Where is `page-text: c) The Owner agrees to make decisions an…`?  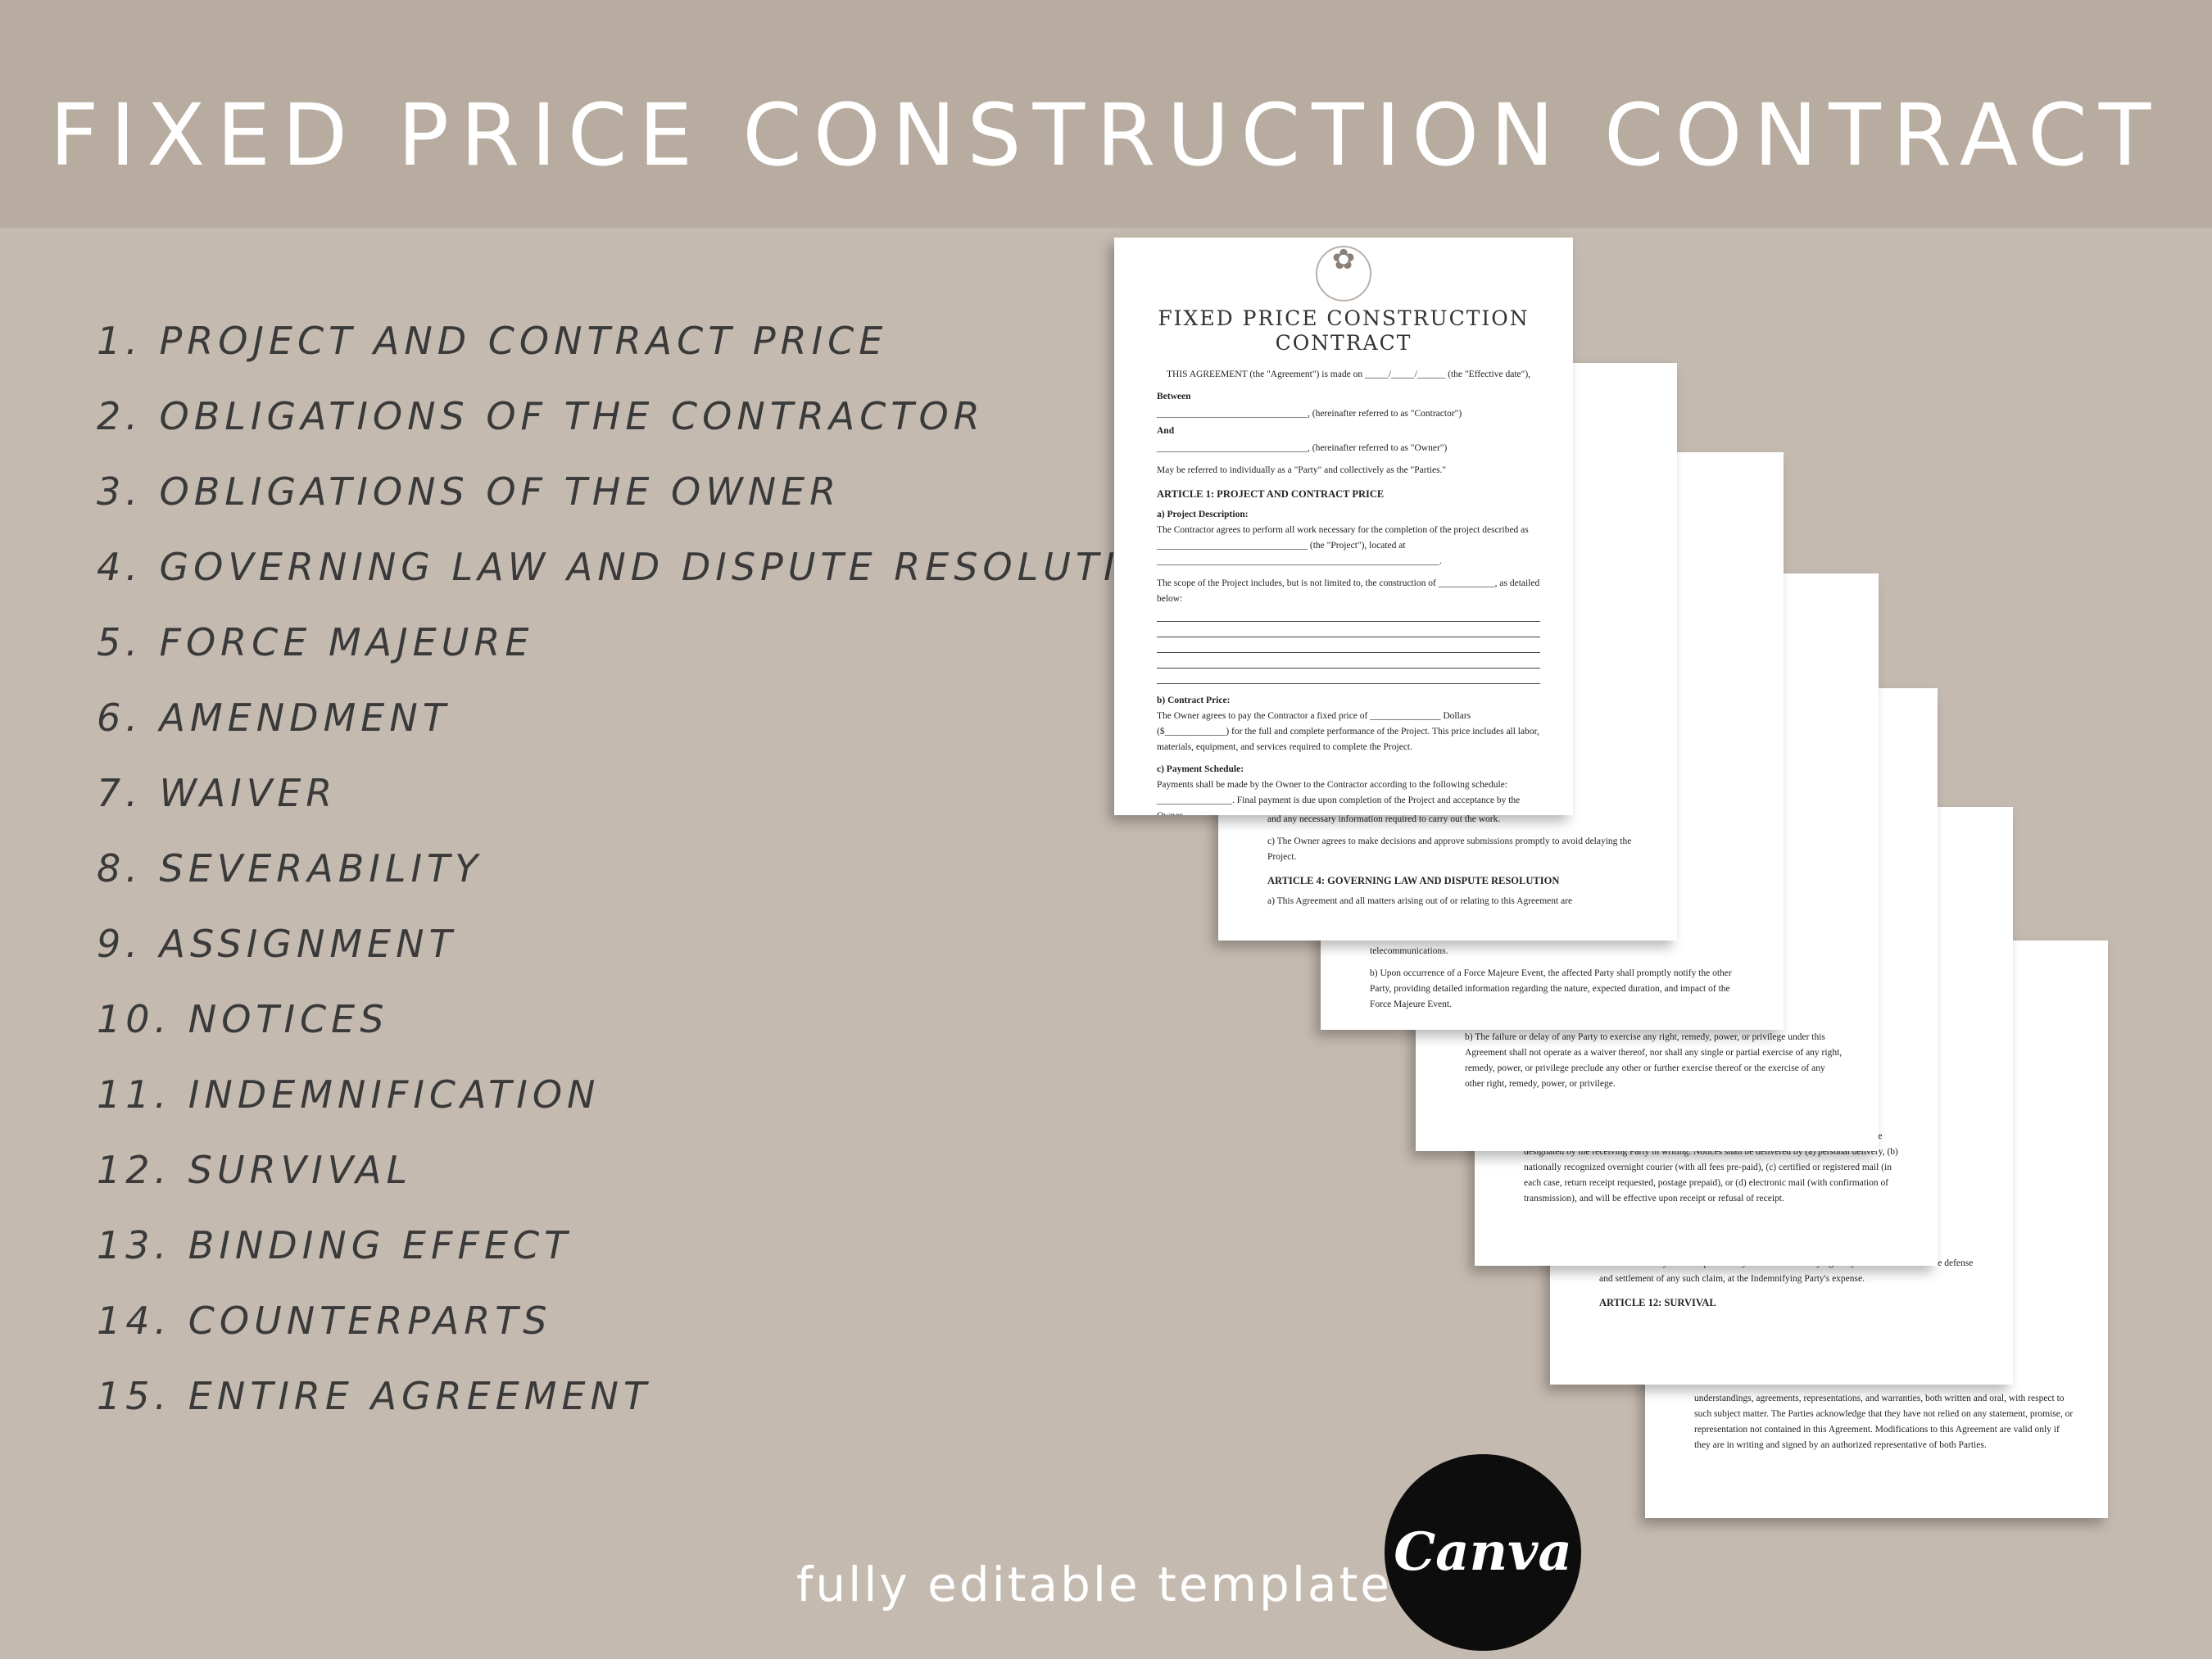 page-text: c) The Owner agrees to make decisions an… is located at coordinates (1449, 849).